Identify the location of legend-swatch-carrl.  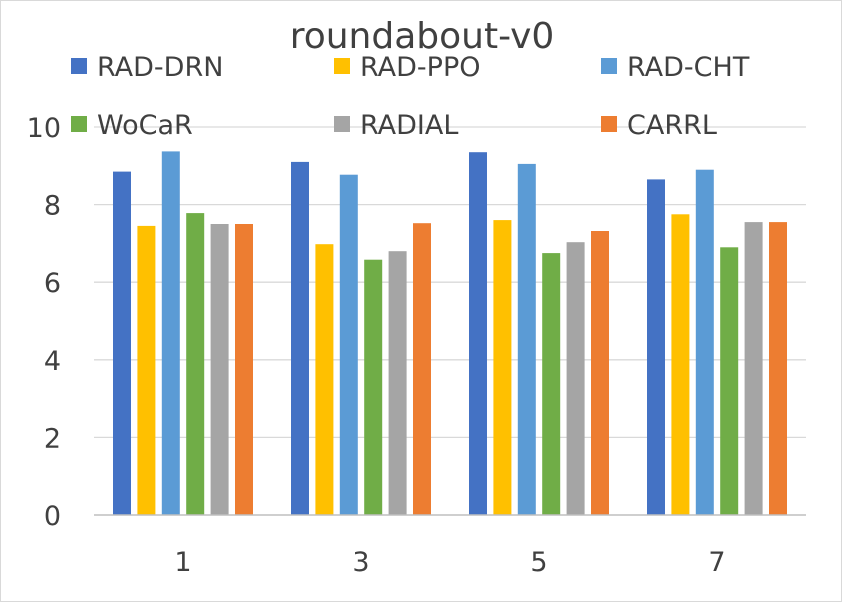
(609, 124).